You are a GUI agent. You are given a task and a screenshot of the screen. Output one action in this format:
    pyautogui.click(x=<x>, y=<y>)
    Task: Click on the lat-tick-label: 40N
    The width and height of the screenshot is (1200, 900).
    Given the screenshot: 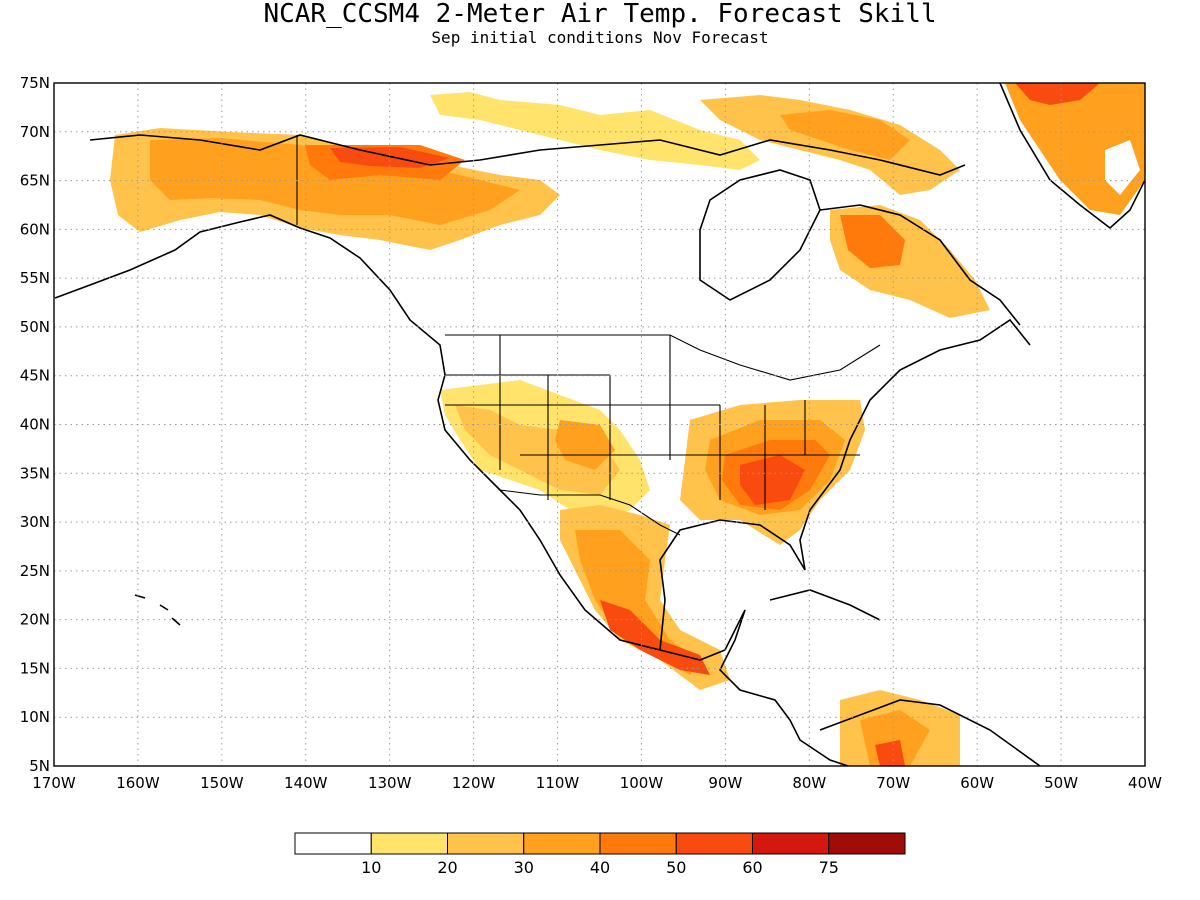 What is the action you would take?
    pyautogui.click(x=35, y=425)
    